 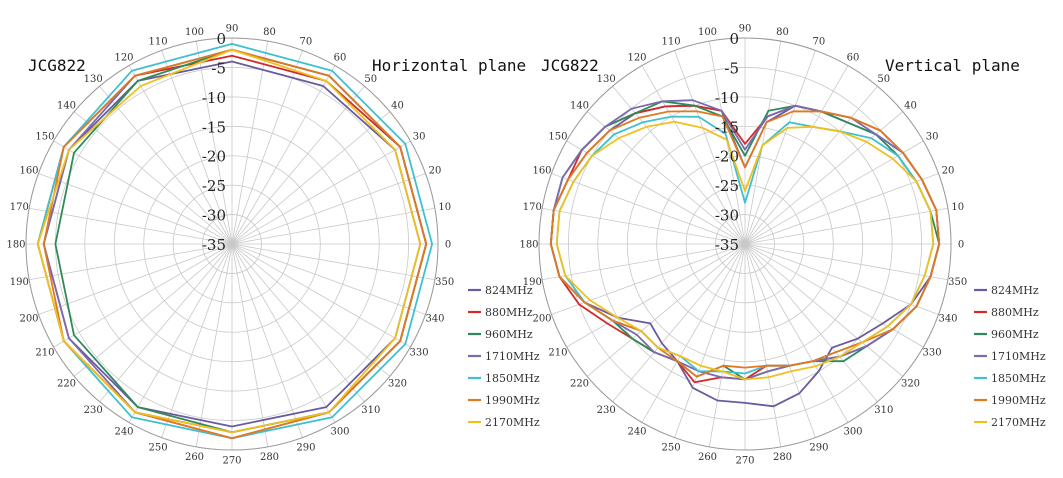 What do you see at coordinates (579, 383) in the screenshot?
I see `angle-tick-label: 220` at bounding box center [579, 383].